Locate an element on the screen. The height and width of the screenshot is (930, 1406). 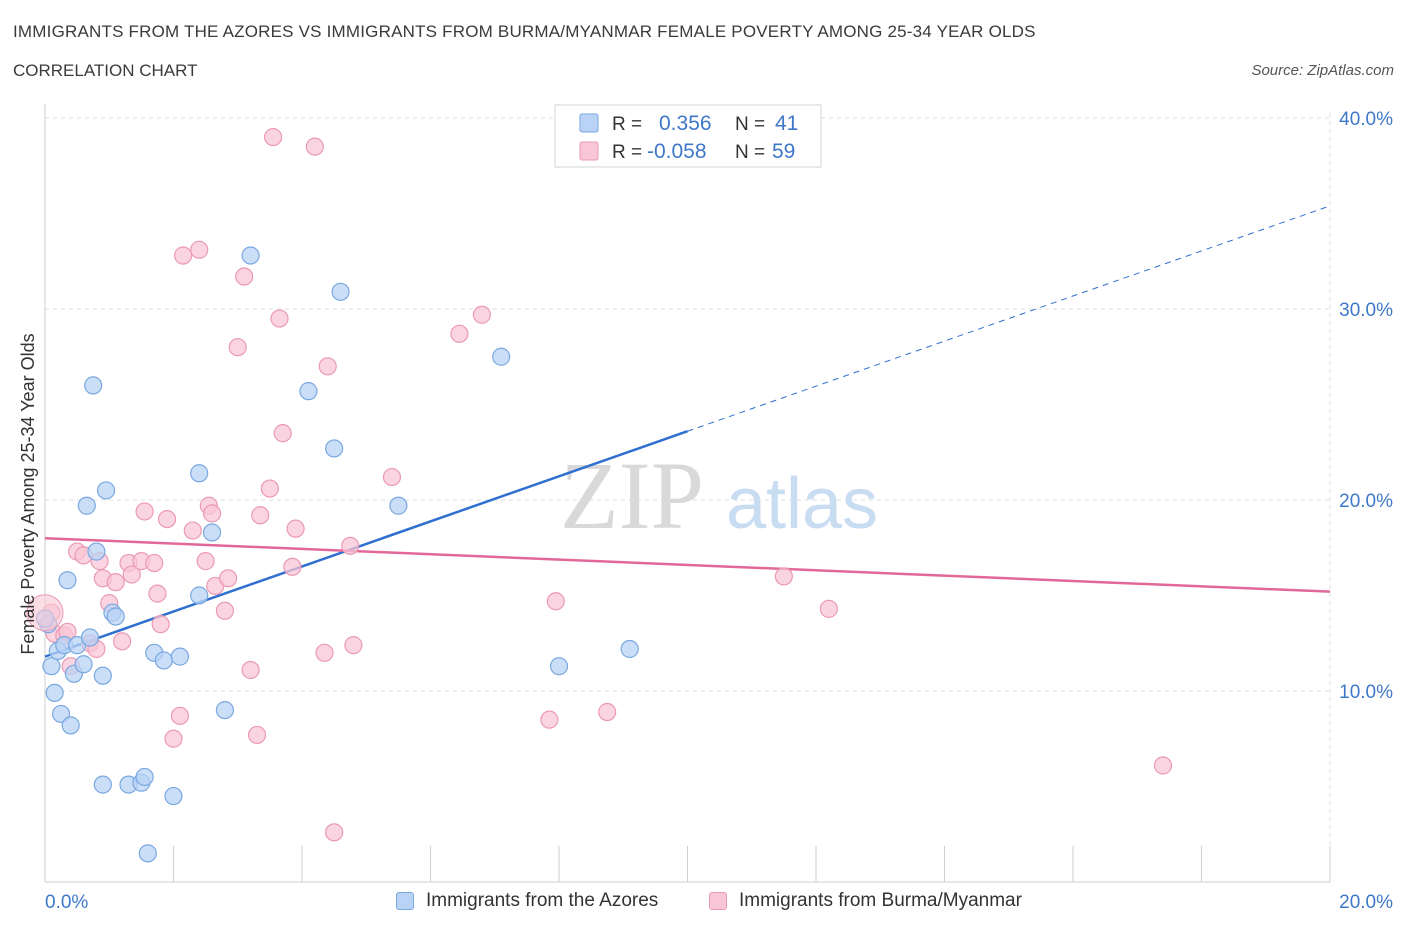
legend-swatch-azores is located at coordinates (405, 901).